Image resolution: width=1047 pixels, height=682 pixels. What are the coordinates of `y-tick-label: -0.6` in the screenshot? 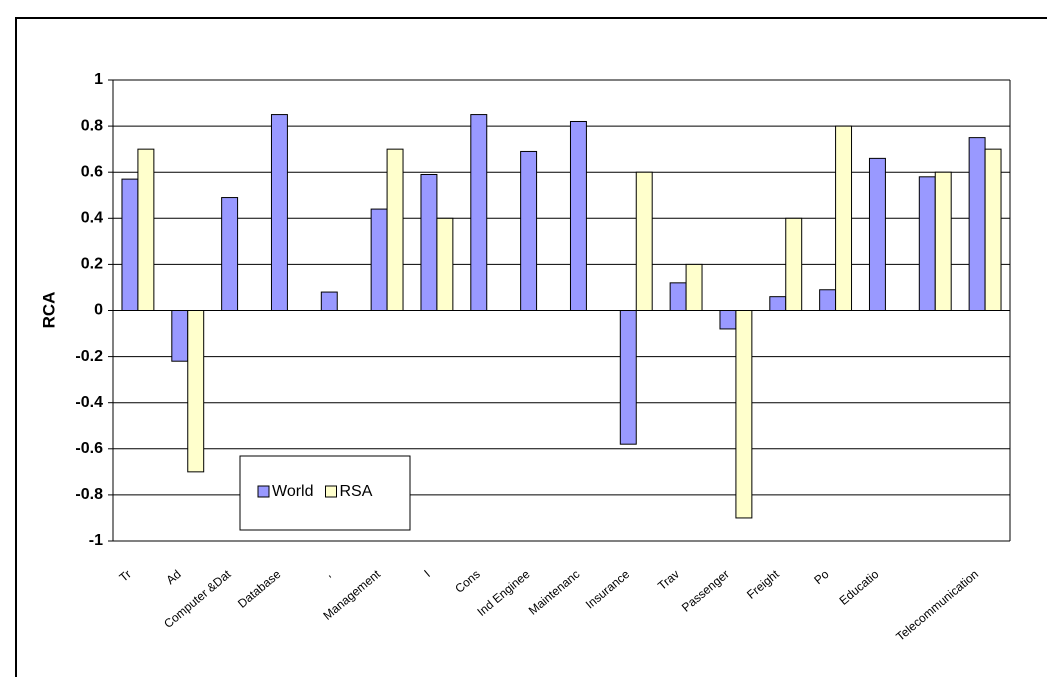 It's located at (89, 448).